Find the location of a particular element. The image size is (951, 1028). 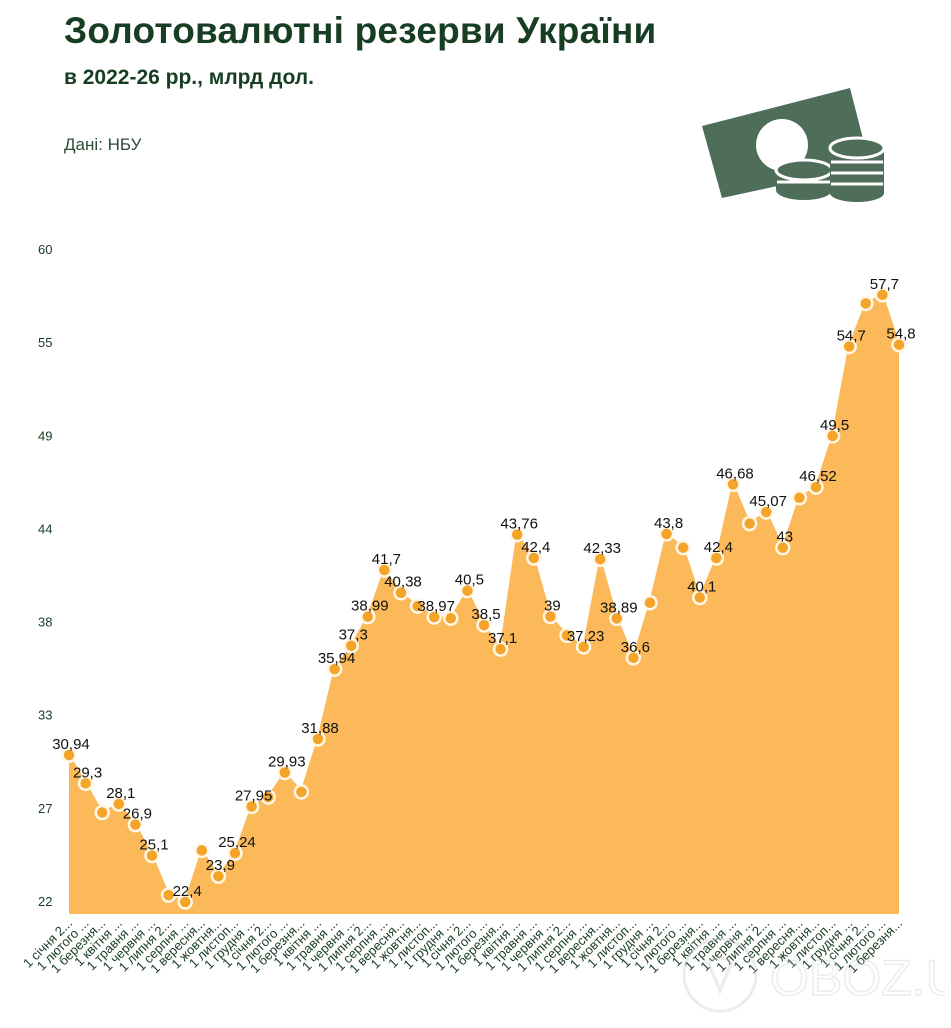

data-value-label: 49,5 is located at coordinates (834, 425).